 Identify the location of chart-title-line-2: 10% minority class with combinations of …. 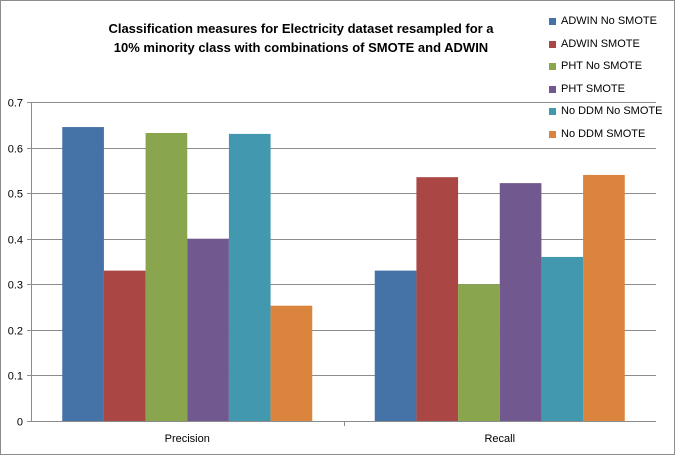
(301, 47).